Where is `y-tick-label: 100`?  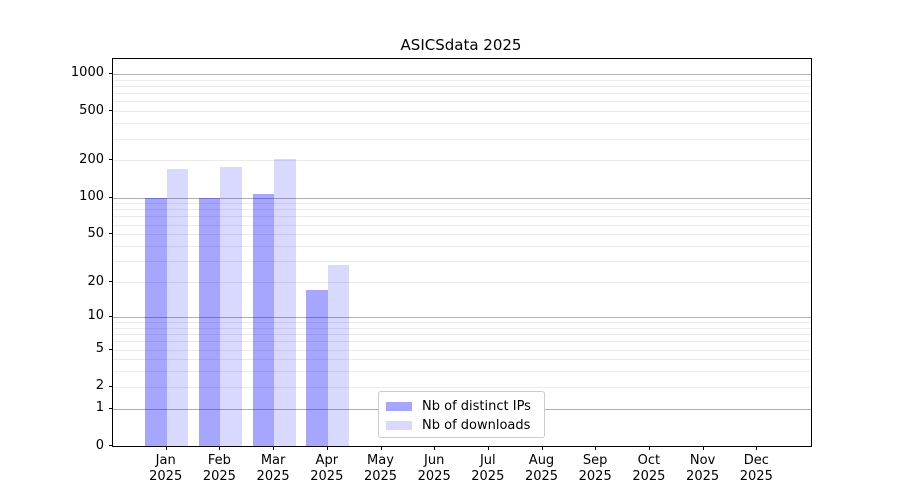 y-tick-label: 100 is located at coordinates (91, 196).